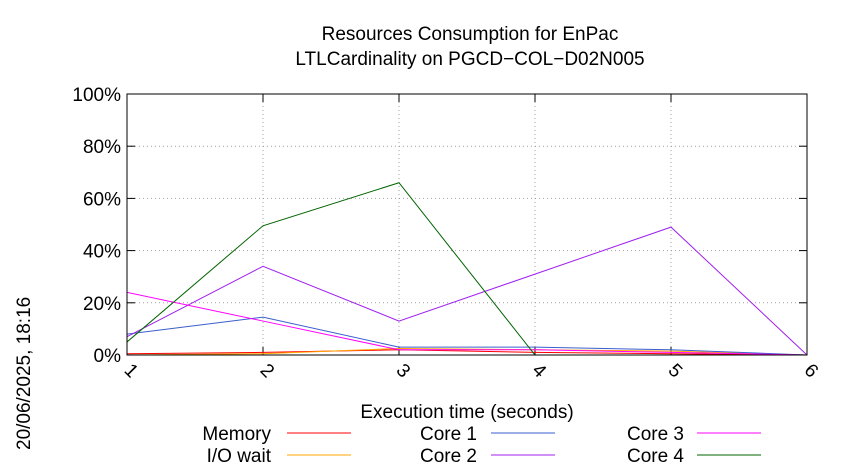 The image size is (850, 475). What do you see at coordinates (655, 456) in the screenshot?
I see `legend-label: Core 4` at bounding box center [655, 456].